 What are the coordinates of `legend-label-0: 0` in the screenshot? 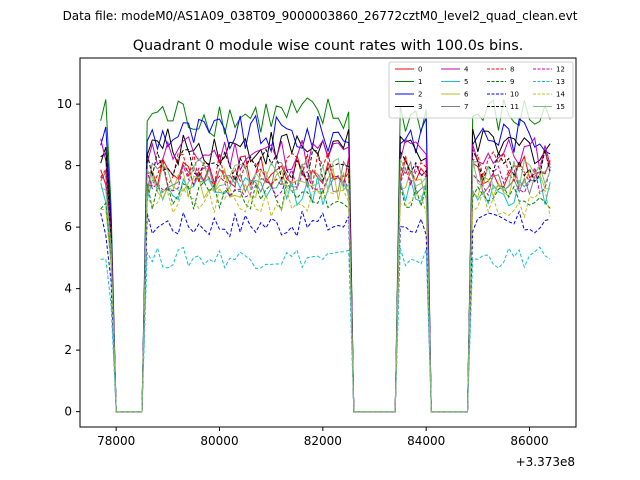 It's located at (420, 70).